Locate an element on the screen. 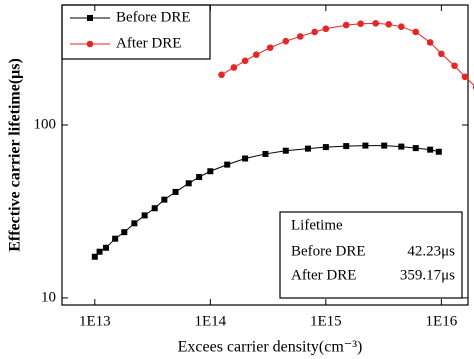 Image resolution: width=474 pixels, height=359 pixels. annotation-label: After DRE is located at coordinates (323, 275).